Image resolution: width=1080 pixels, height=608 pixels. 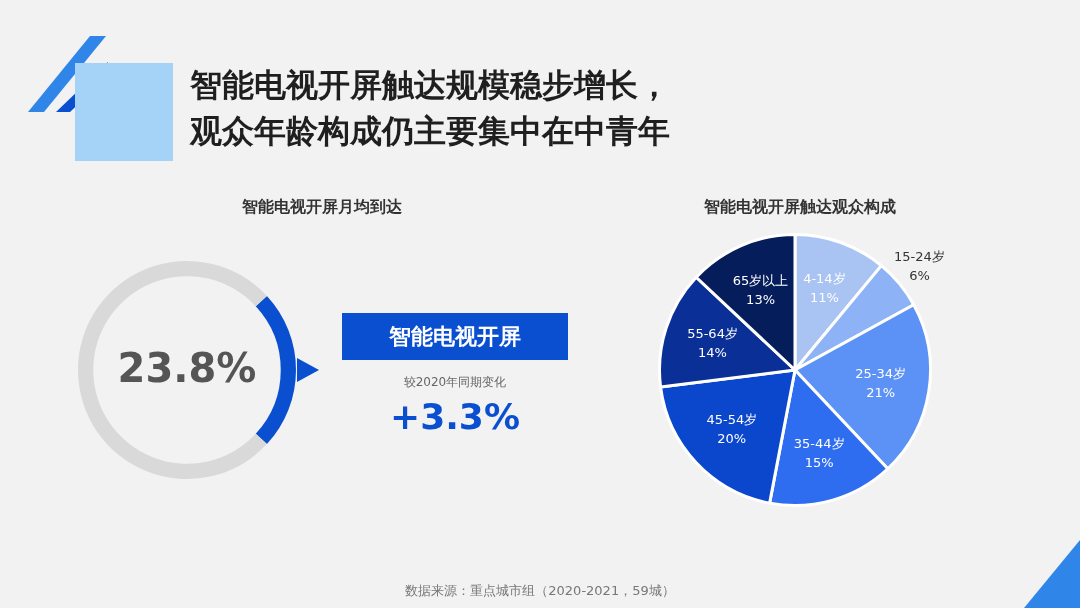 I want to click on text: 智能电视开屏, so click(x=455, y=336).